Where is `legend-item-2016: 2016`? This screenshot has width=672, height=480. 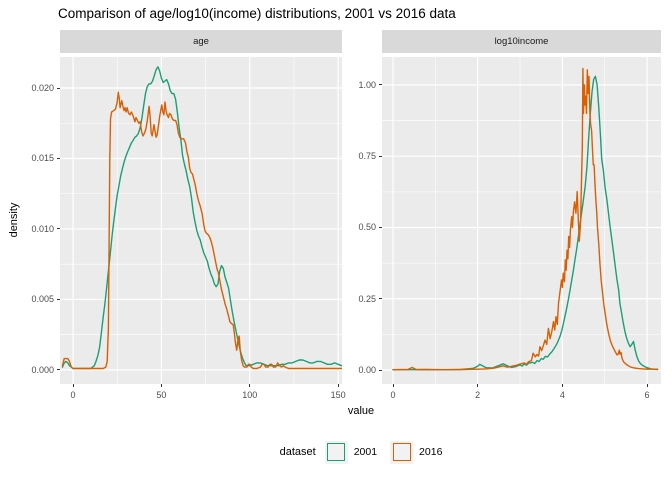 legend-item-2016: 2016 is located at coordinates (416, 452).